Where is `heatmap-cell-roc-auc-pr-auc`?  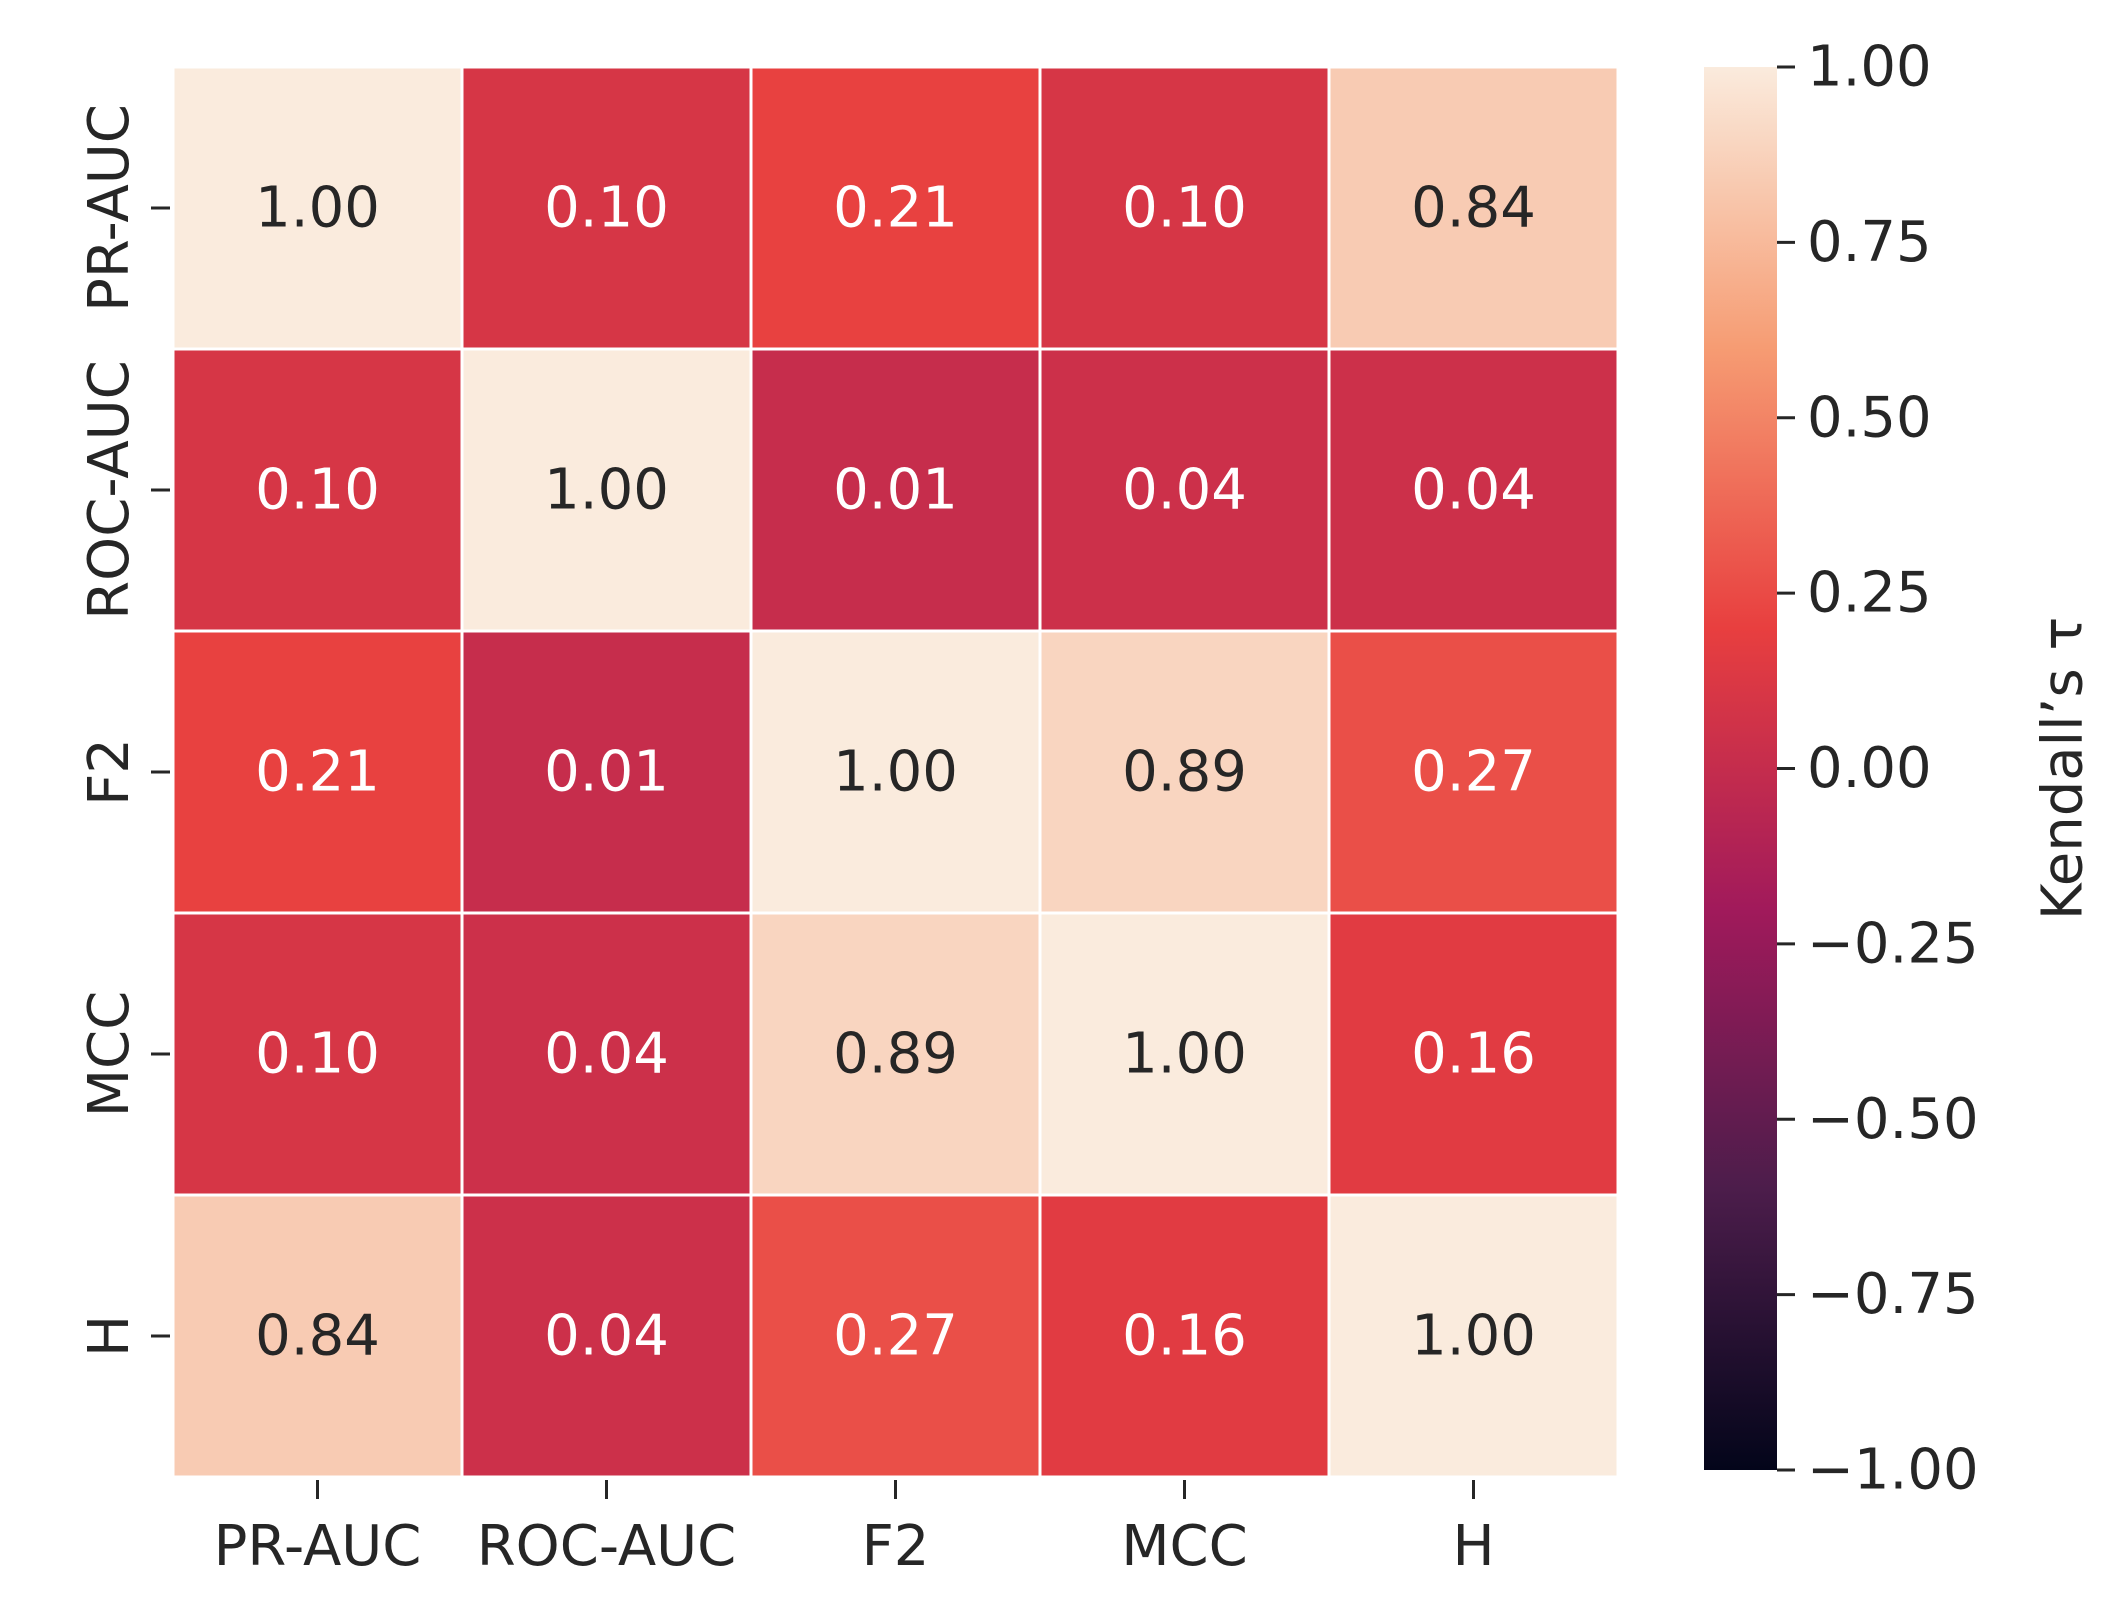
heatmap-cell-roc-auc-pr-auc is located at coordinates (317, 490).